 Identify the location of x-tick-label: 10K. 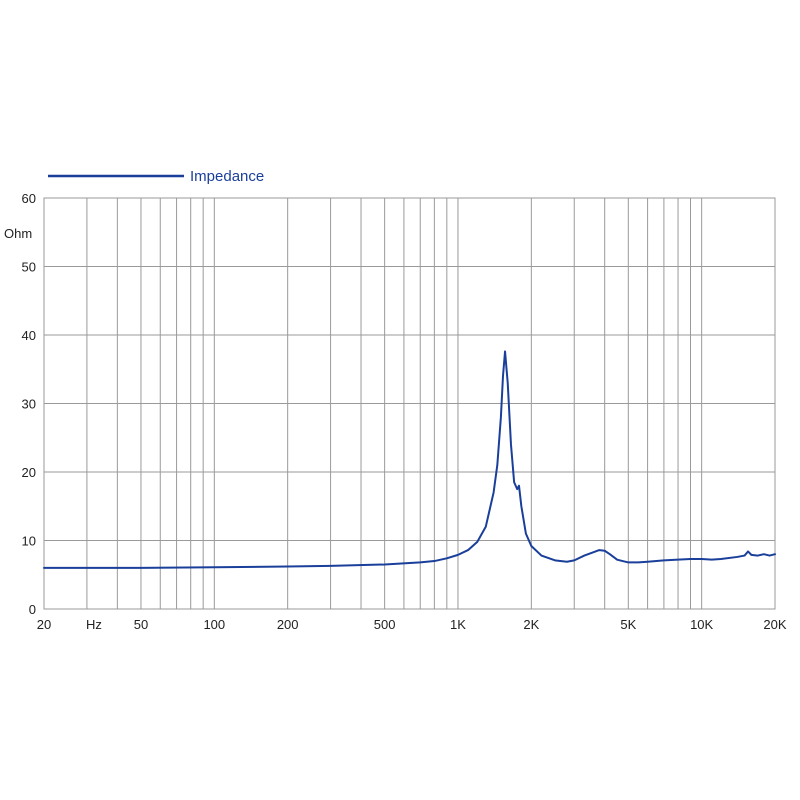
(701, 624).